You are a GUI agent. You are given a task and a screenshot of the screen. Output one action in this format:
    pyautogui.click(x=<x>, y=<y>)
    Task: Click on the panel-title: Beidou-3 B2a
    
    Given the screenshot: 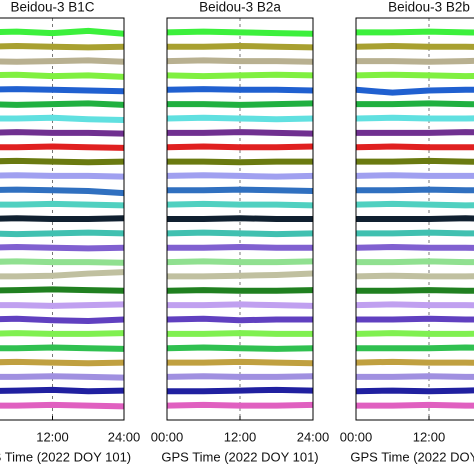 What is the action you would take?
    pyautogui.click(x=240, y=7)
    